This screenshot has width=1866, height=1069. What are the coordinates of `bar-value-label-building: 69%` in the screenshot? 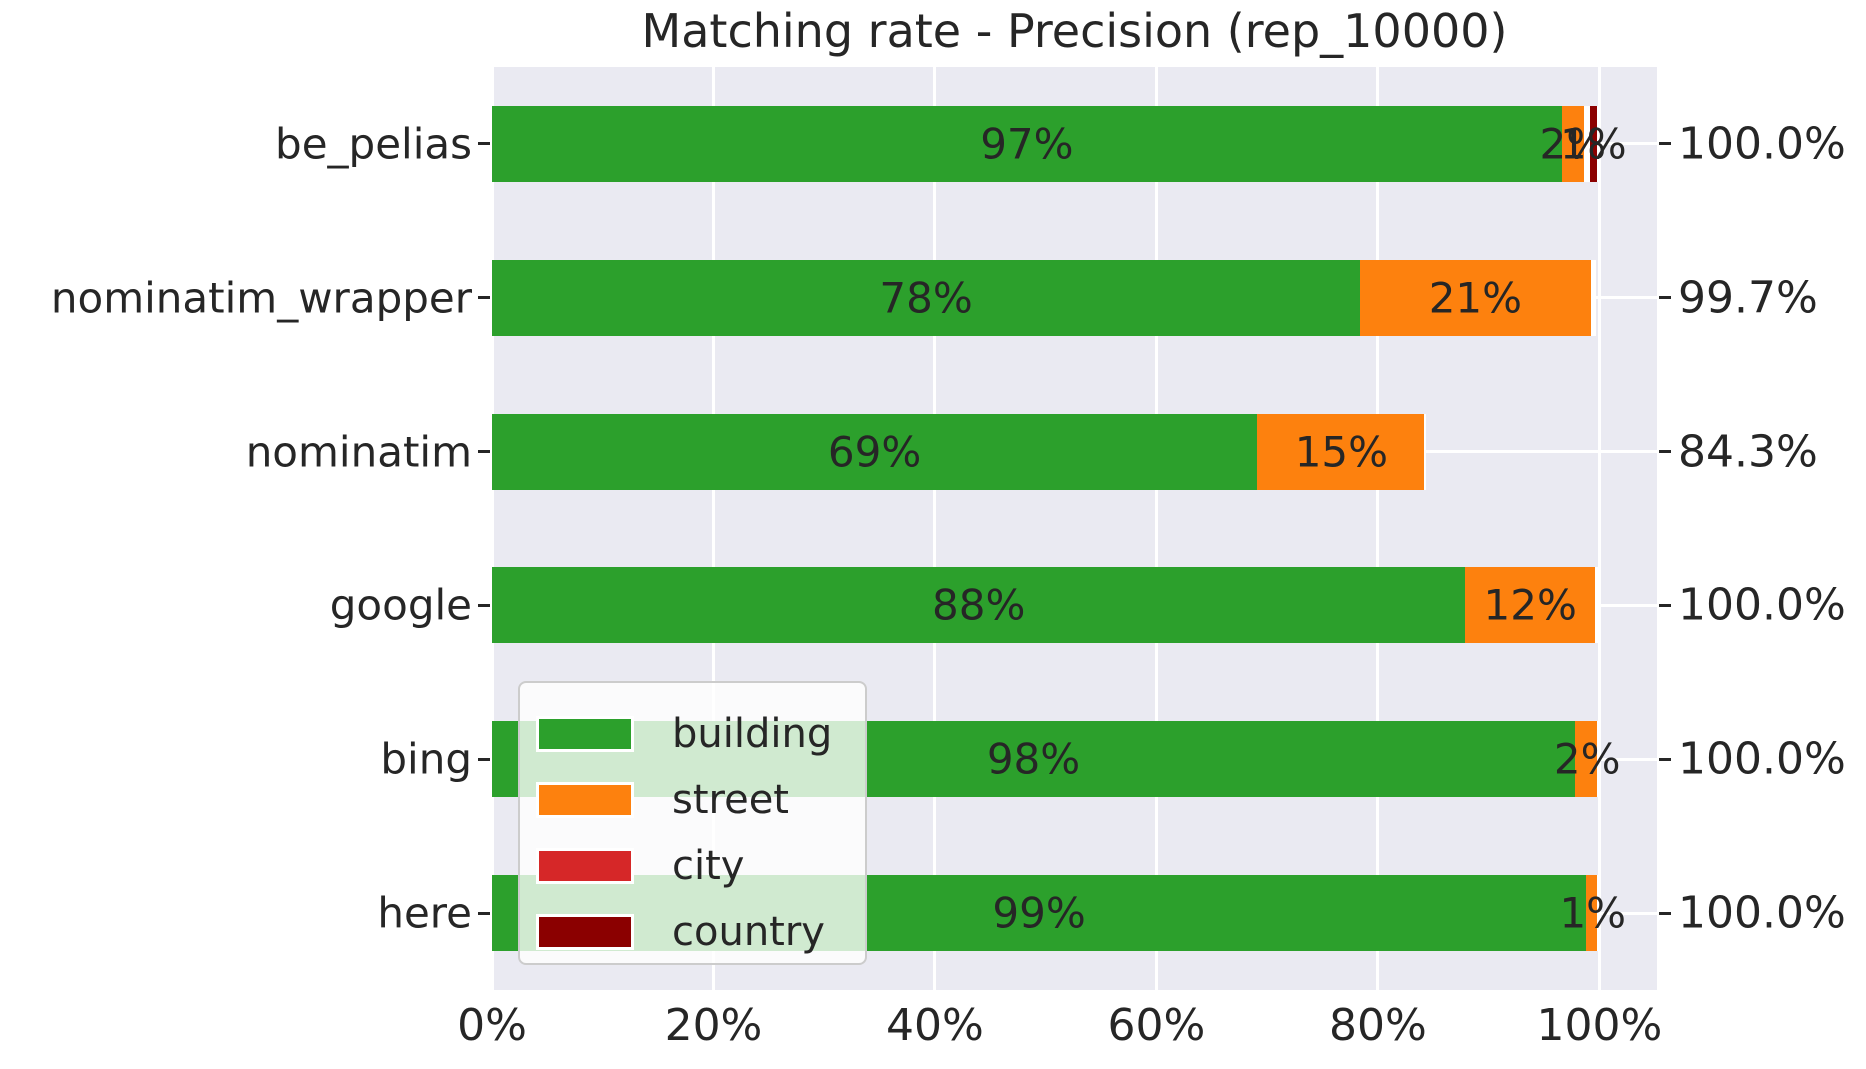 It's located at (874, 452).